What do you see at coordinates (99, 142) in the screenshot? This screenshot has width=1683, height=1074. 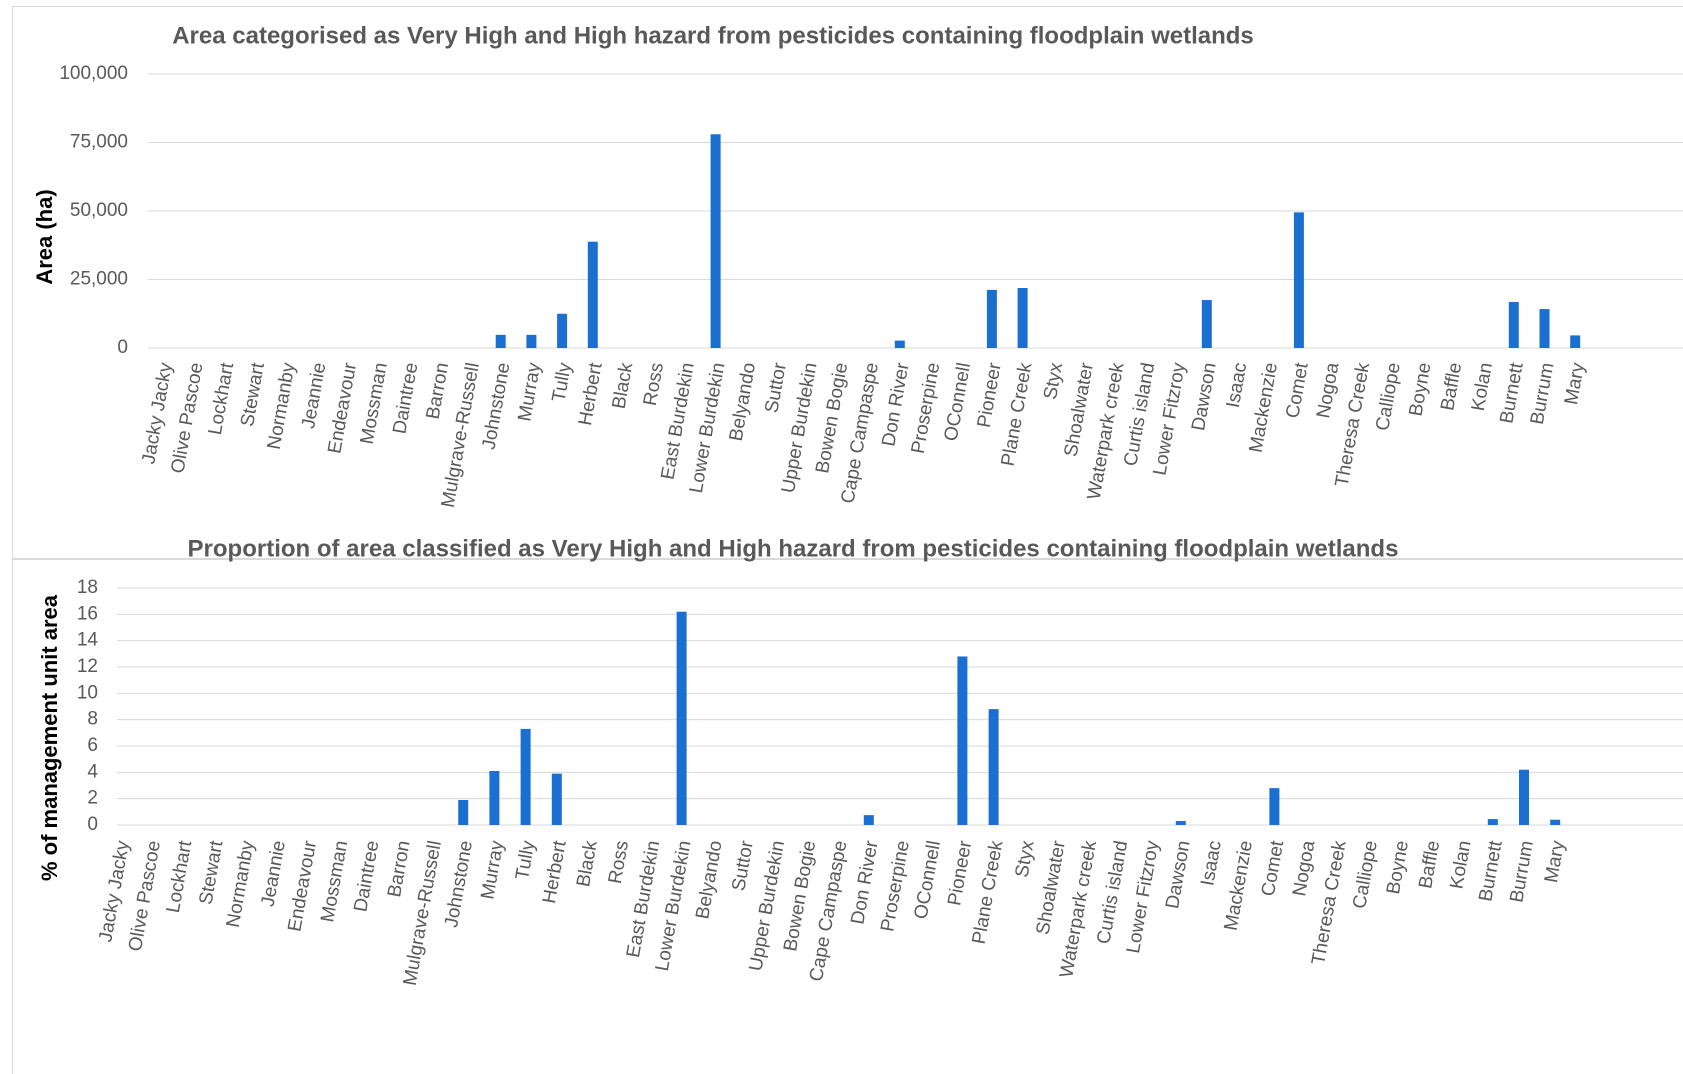 I see `y-tick-label: 75,000` at bounding box center [99, 142].